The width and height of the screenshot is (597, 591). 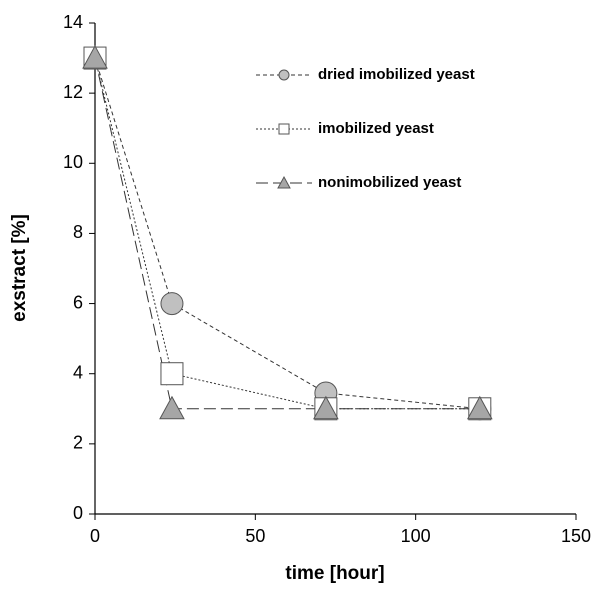 I want to click on y-tick-label: 8, so click(x=78, y=232).